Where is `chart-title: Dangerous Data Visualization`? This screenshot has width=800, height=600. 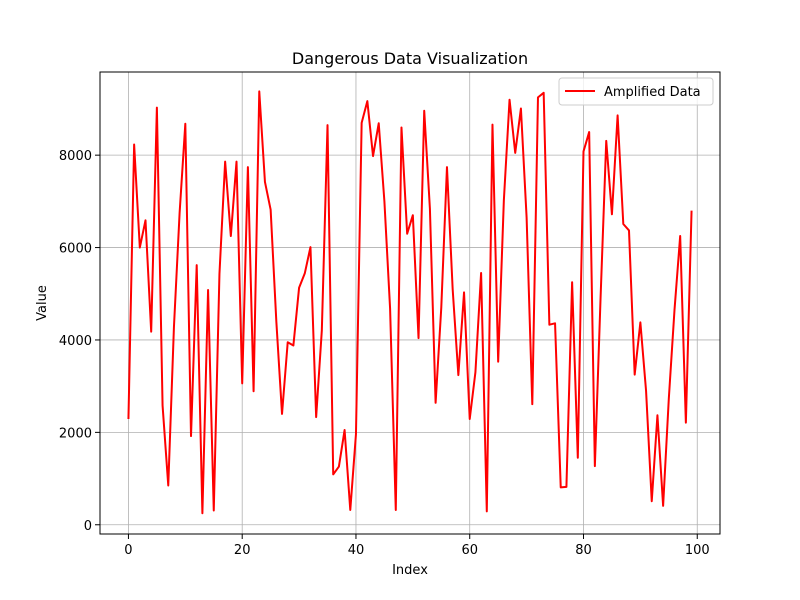
chart-title: Dangerous Data Visualization is located at coordinates (410, 58).